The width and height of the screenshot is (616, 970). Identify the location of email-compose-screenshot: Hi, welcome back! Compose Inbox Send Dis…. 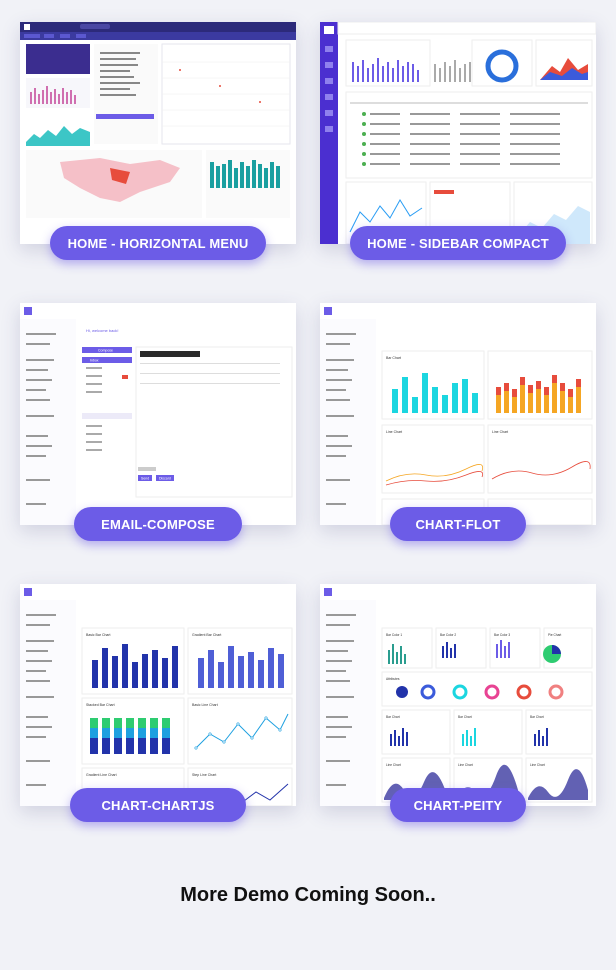
(158, 414).